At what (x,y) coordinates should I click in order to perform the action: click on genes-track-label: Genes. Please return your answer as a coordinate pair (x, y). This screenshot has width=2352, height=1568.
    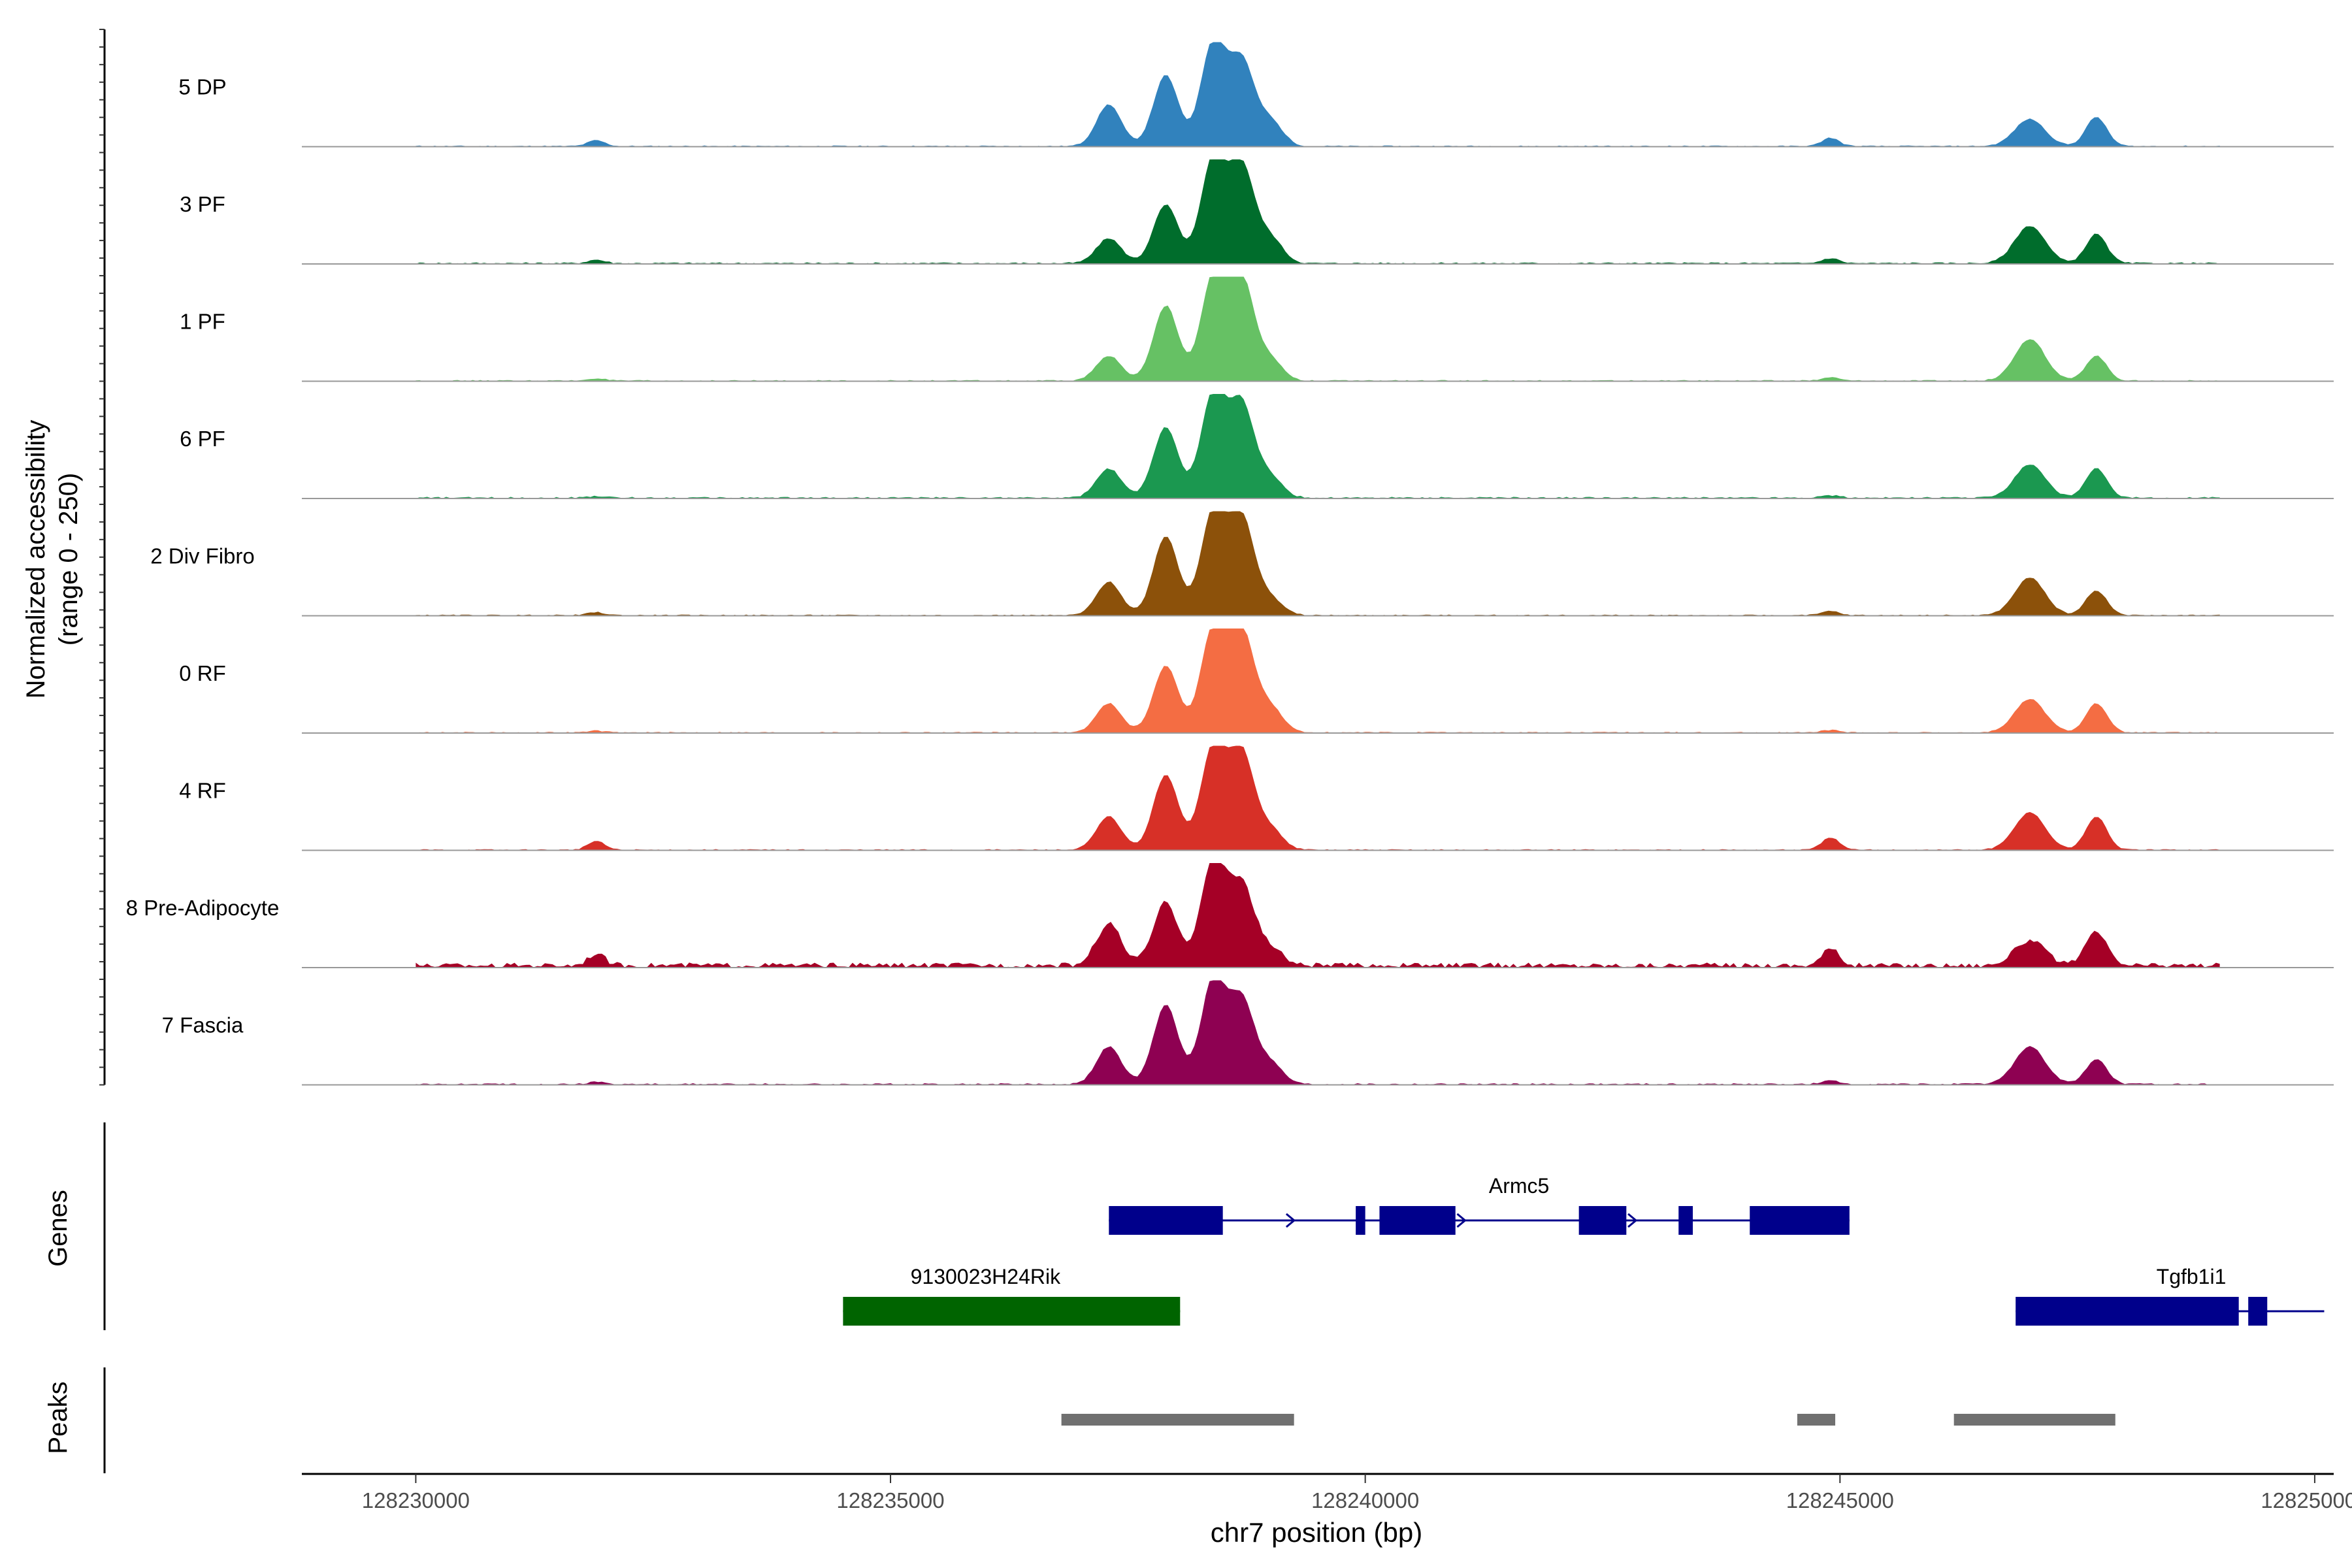
    Looking at the image, I should click on (58, 1228).